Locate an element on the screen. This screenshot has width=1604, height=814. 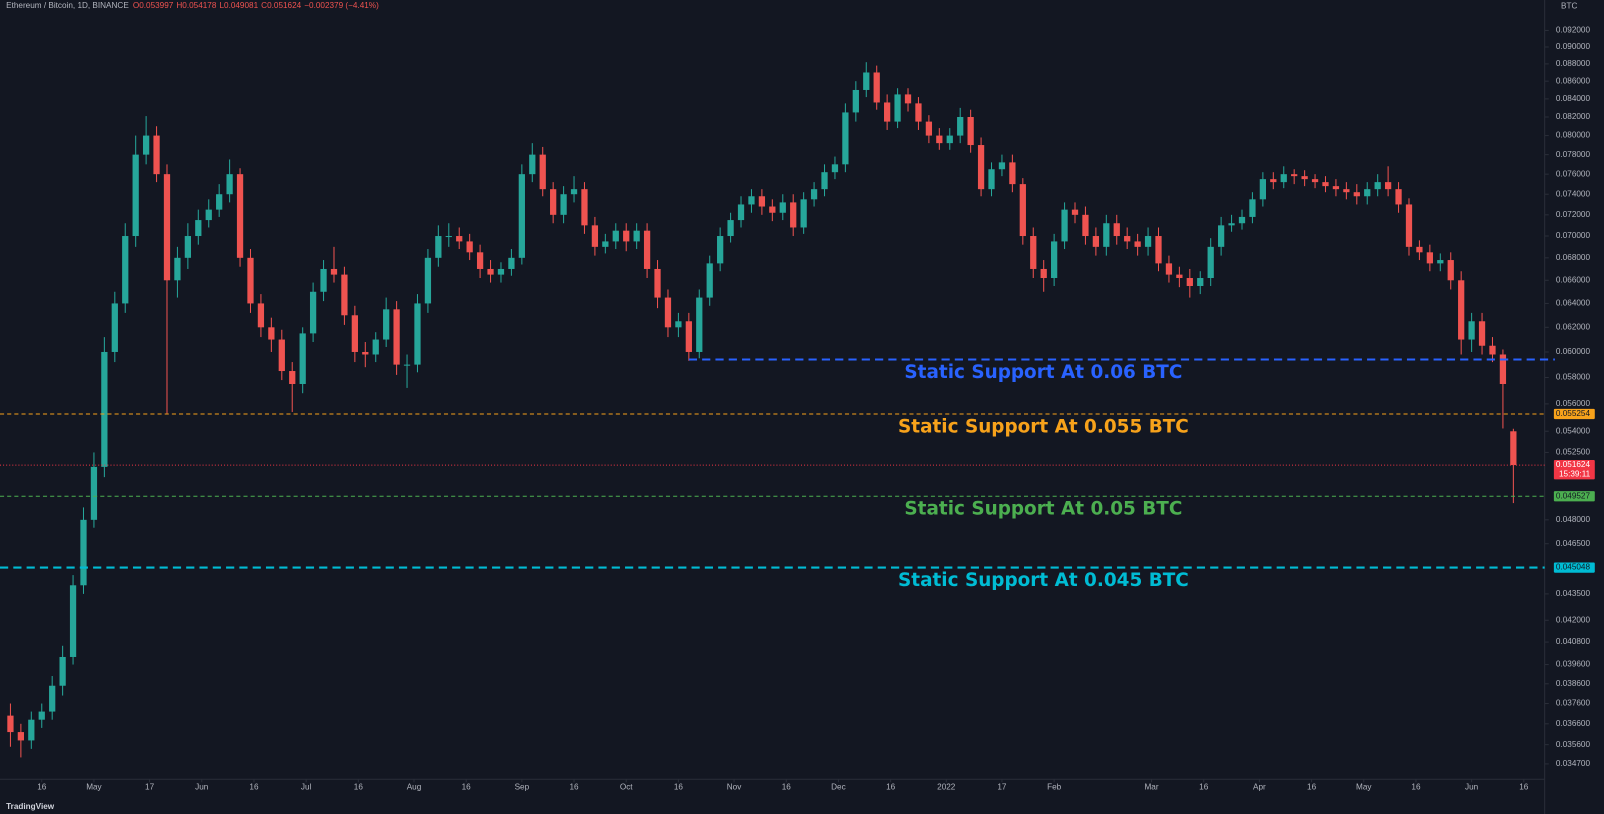
x-tick-label: Mar is located at coordinates (1152, 787).